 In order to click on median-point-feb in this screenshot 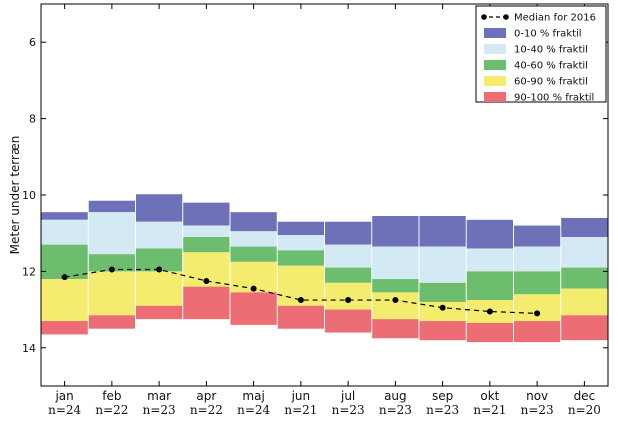, I will do `click(111, 269)`.